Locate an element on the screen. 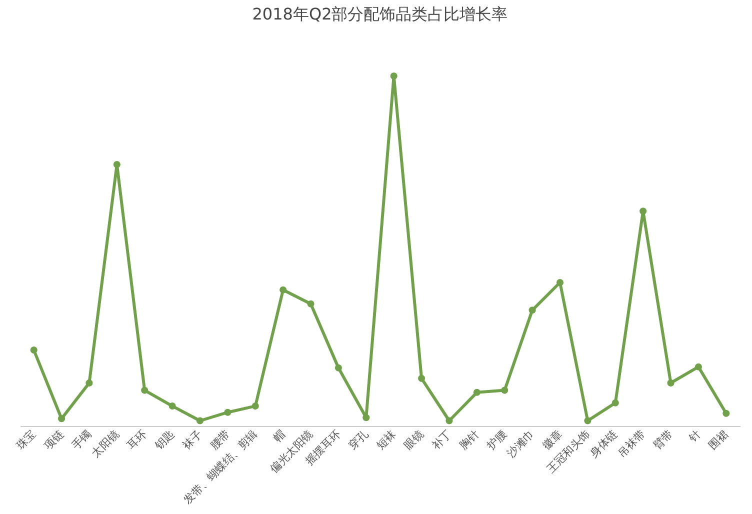  x-tick-label: 短袜 is located at coordinates (386, 440).